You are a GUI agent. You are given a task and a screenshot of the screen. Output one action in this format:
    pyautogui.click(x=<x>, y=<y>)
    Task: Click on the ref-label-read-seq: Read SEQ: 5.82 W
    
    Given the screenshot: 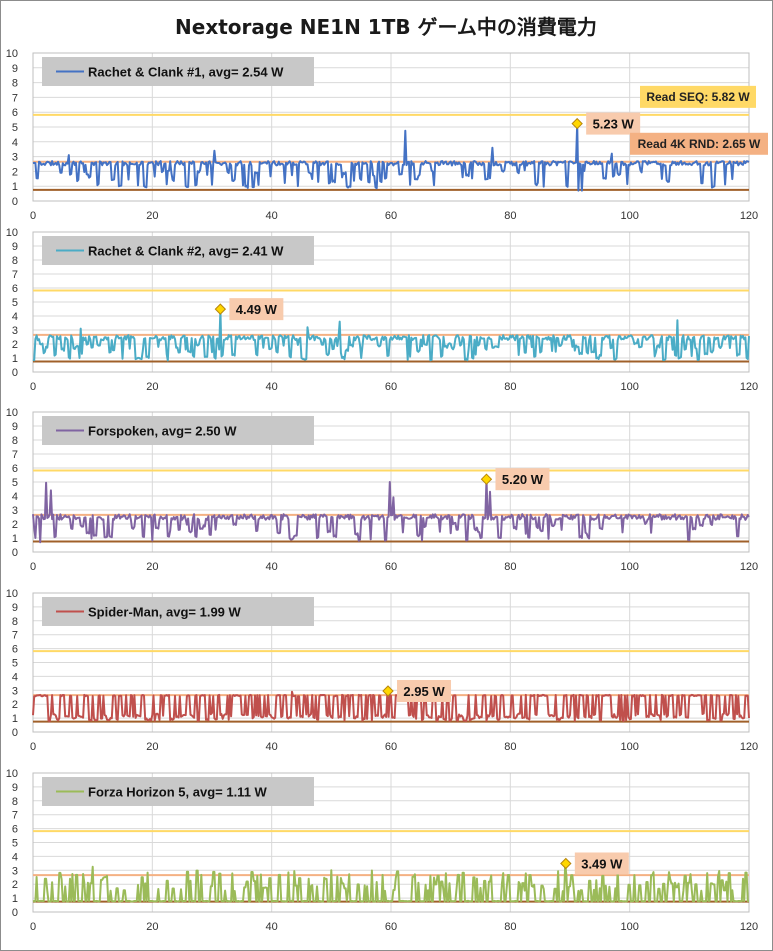 What is the action you would take?
    pyautogui.click(x=698, y=97)
    